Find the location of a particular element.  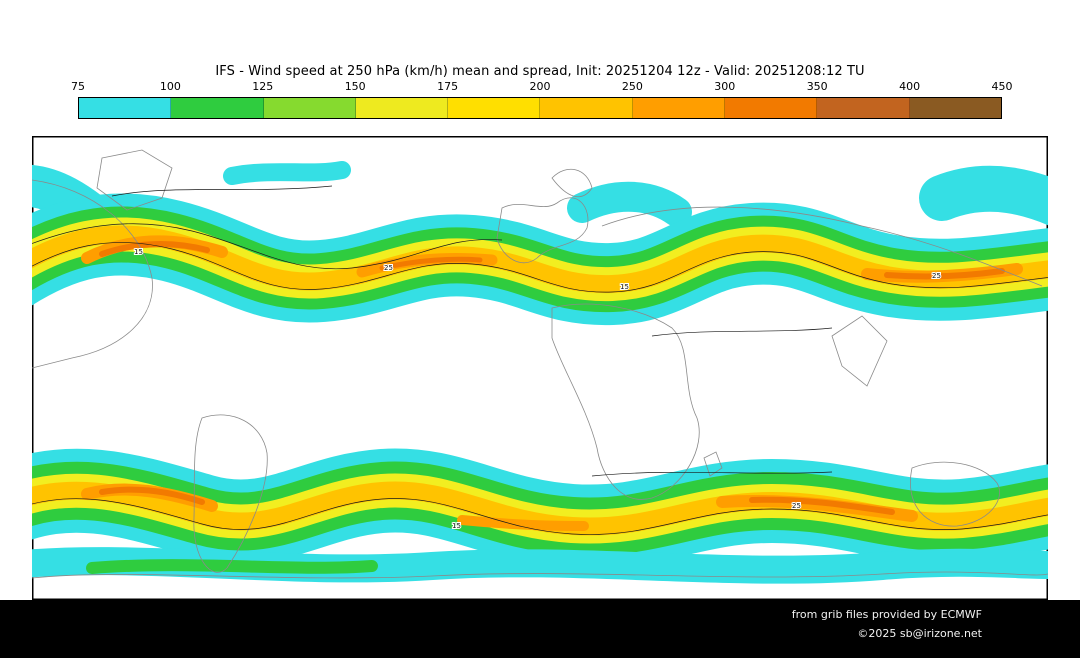

colorbar-tick-label: 350 is located at coordinates (817, 86).